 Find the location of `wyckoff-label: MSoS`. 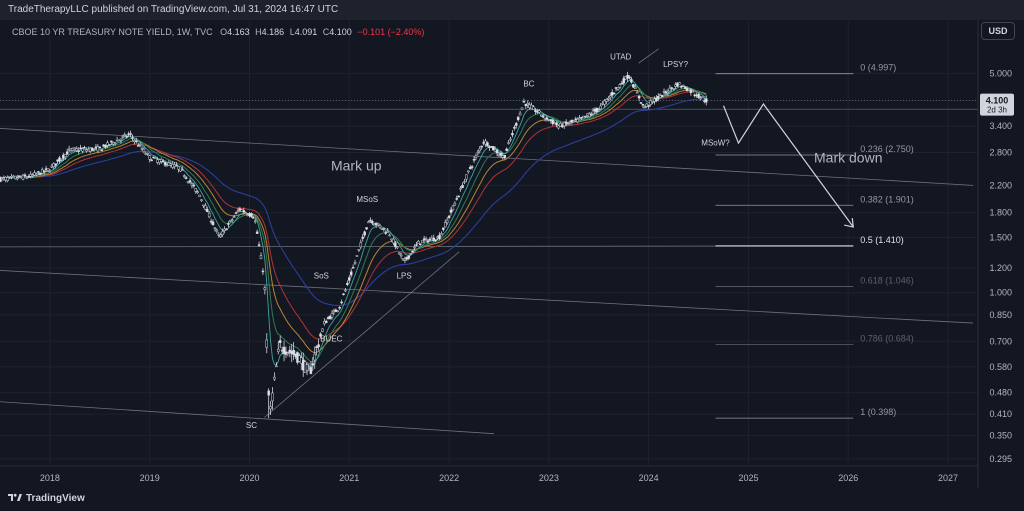

wyckoff-label: MSoS is located at coordinates (367, 199).